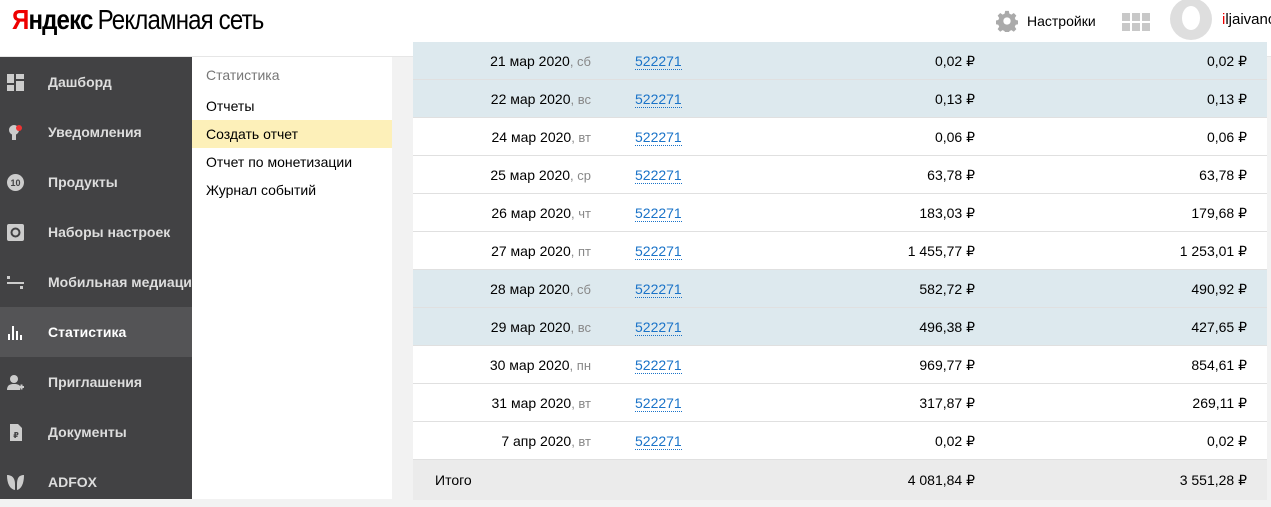 Image resolution: width=1271 pixels, height=507 pixels. Describe the element at coordinates (530, 327) in the screenshot. I see `date-text: 29 мар 2020` at that location.